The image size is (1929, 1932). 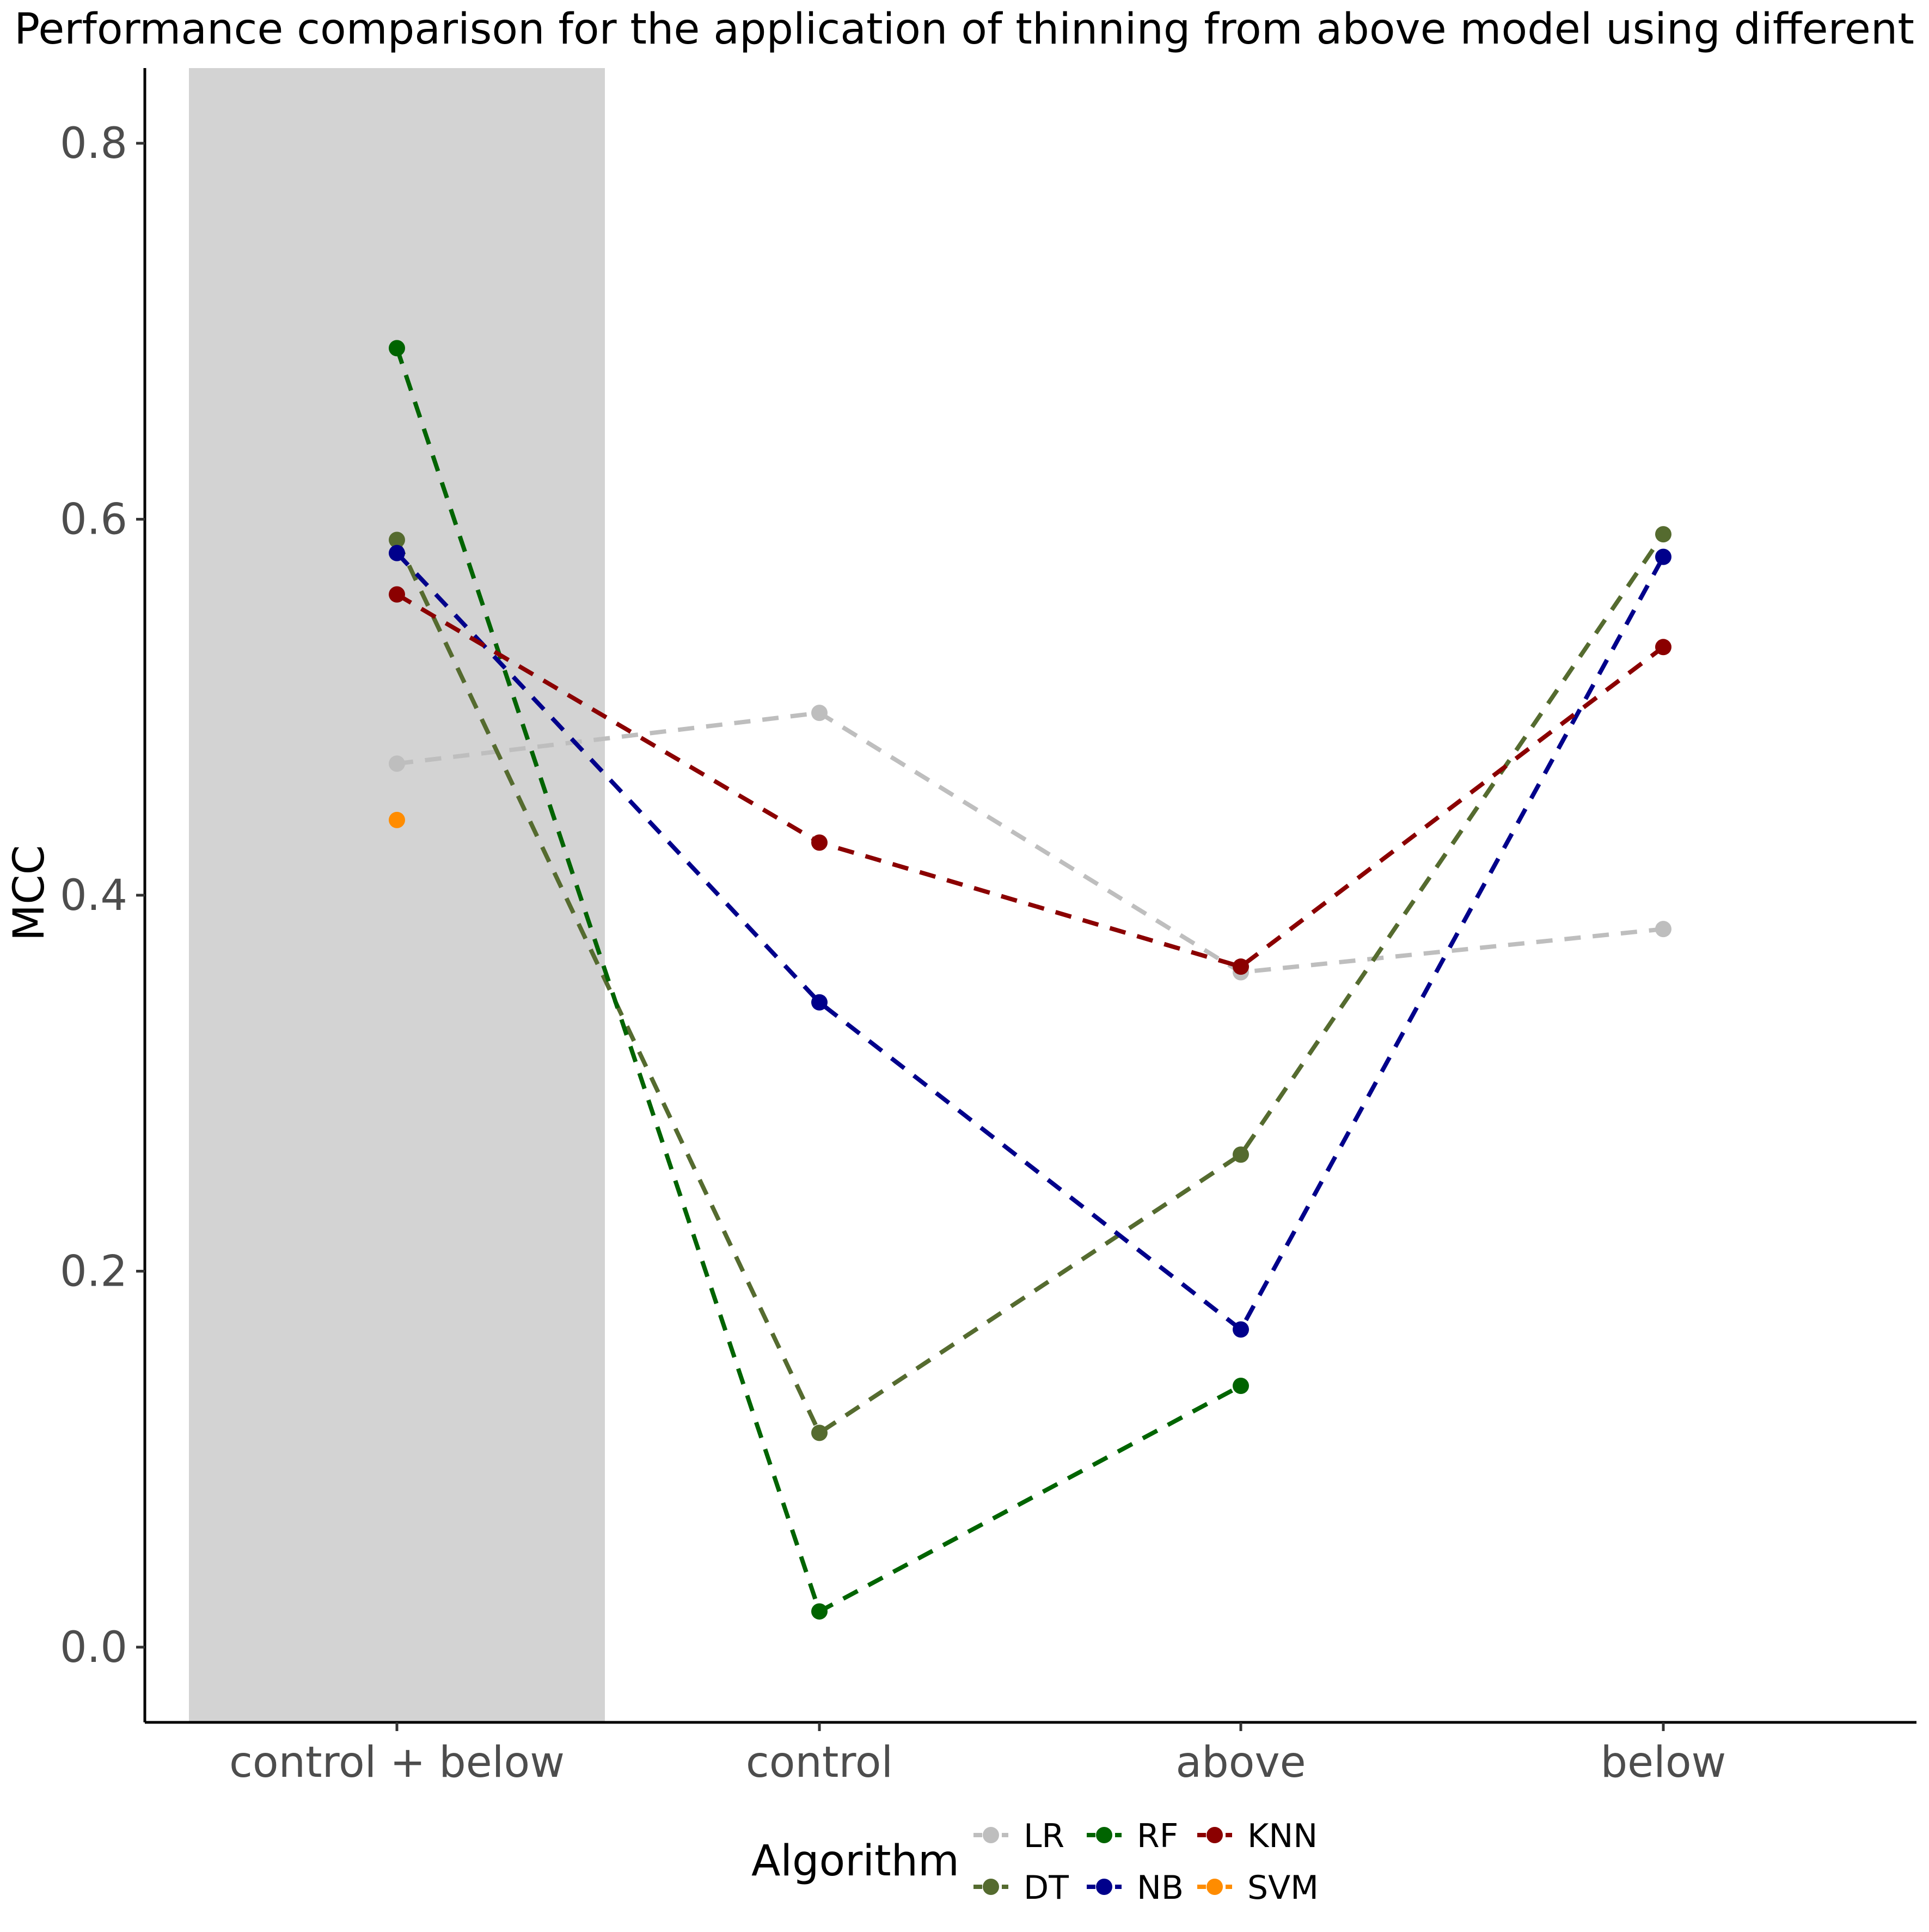 What do you see at coordinates (1663, 1763) in the screenshot?
I see `x-tick-label: below` at bounding box center [1663, 1763].